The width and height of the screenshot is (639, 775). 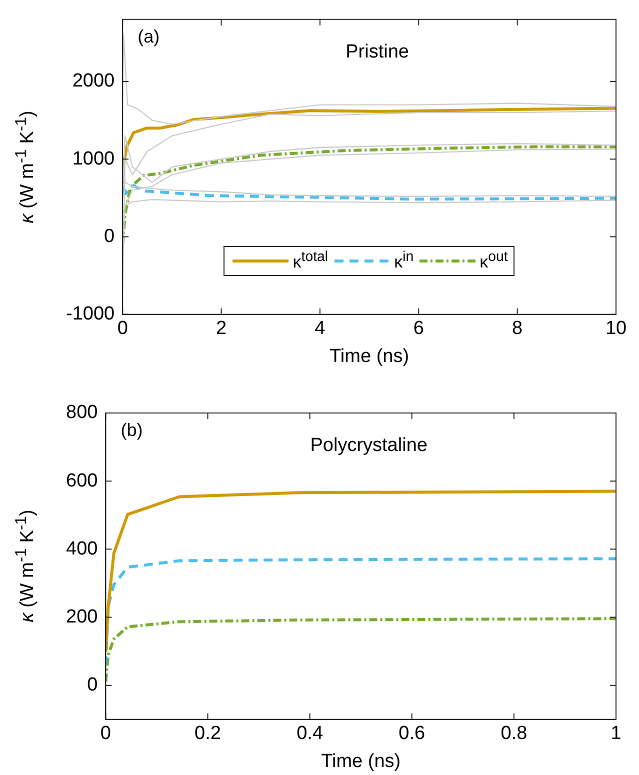 What do you see at coordinates (207, 733) in the screenshot?
I see `x-tick-label: 0.2` at bounding box center [207, 733].